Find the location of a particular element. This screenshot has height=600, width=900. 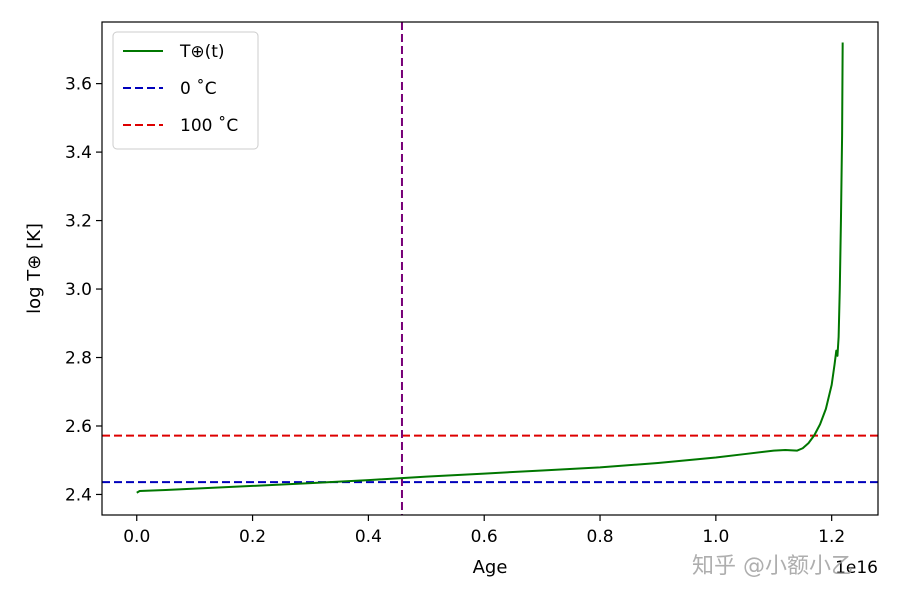

x-tick-label: 1.2 is located at coordinates (831, 537).